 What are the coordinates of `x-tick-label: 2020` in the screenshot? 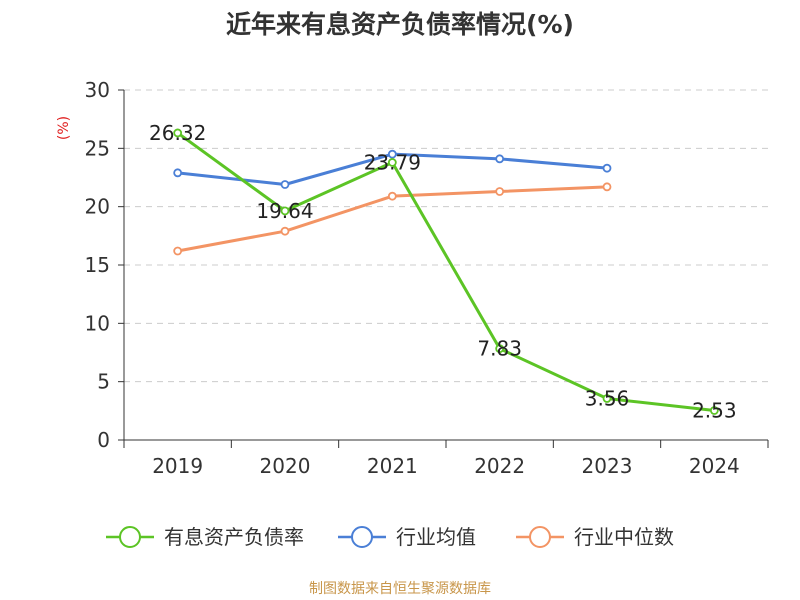 It's located at (285, 466).